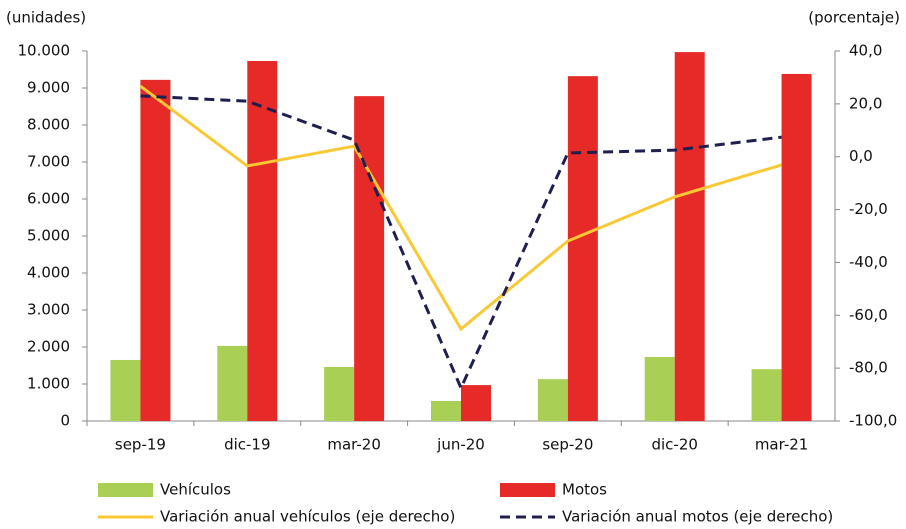 This screenshot has width=906, height=529. Describe the element at coordinates (48, 199) in the screenshot. I see `y-tick-label: 6.000` at that location.